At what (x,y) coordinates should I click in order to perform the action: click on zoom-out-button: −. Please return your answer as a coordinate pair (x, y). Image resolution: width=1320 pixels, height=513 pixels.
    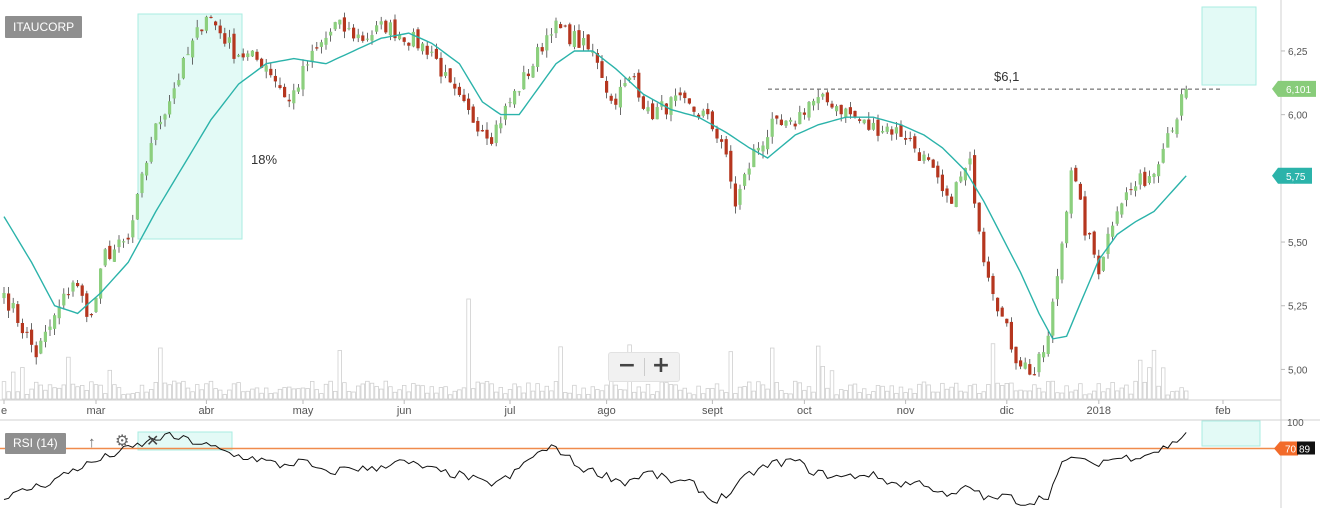
    Looking at the image, I should click on (627, 367).